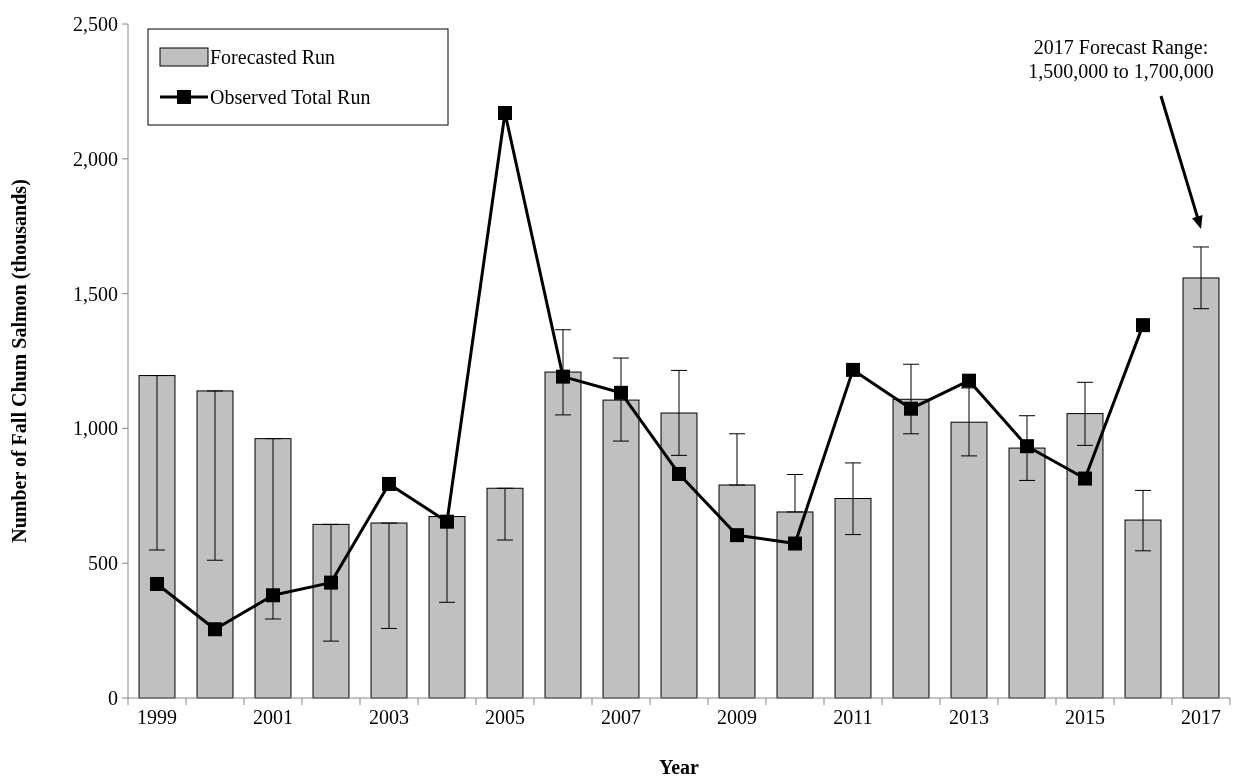  What do you see at coordinates (853, 717) in the screenshot?
I see `x-tick-label: 2011` at bounding box center [853, 717].